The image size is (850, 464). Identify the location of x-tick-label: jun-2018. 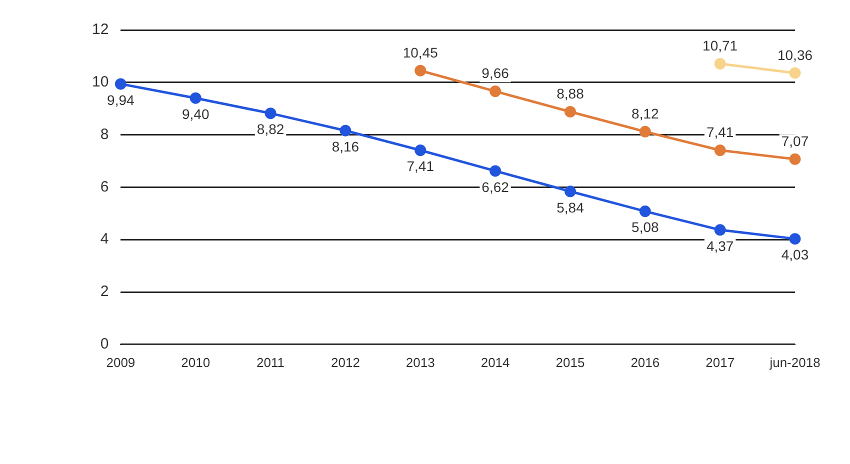
(794, 362).